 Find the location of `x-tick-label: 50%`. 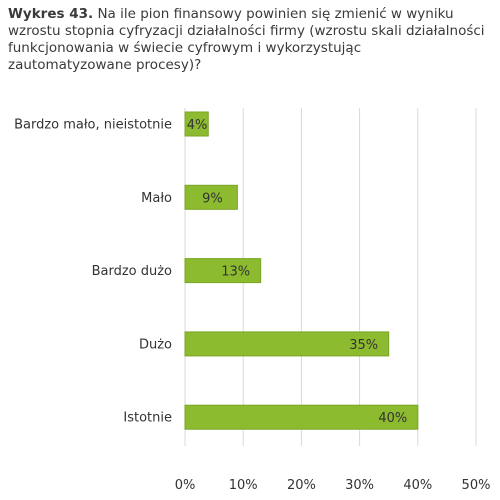

x-tick-label: 50% is located at coordinates (476, 485).